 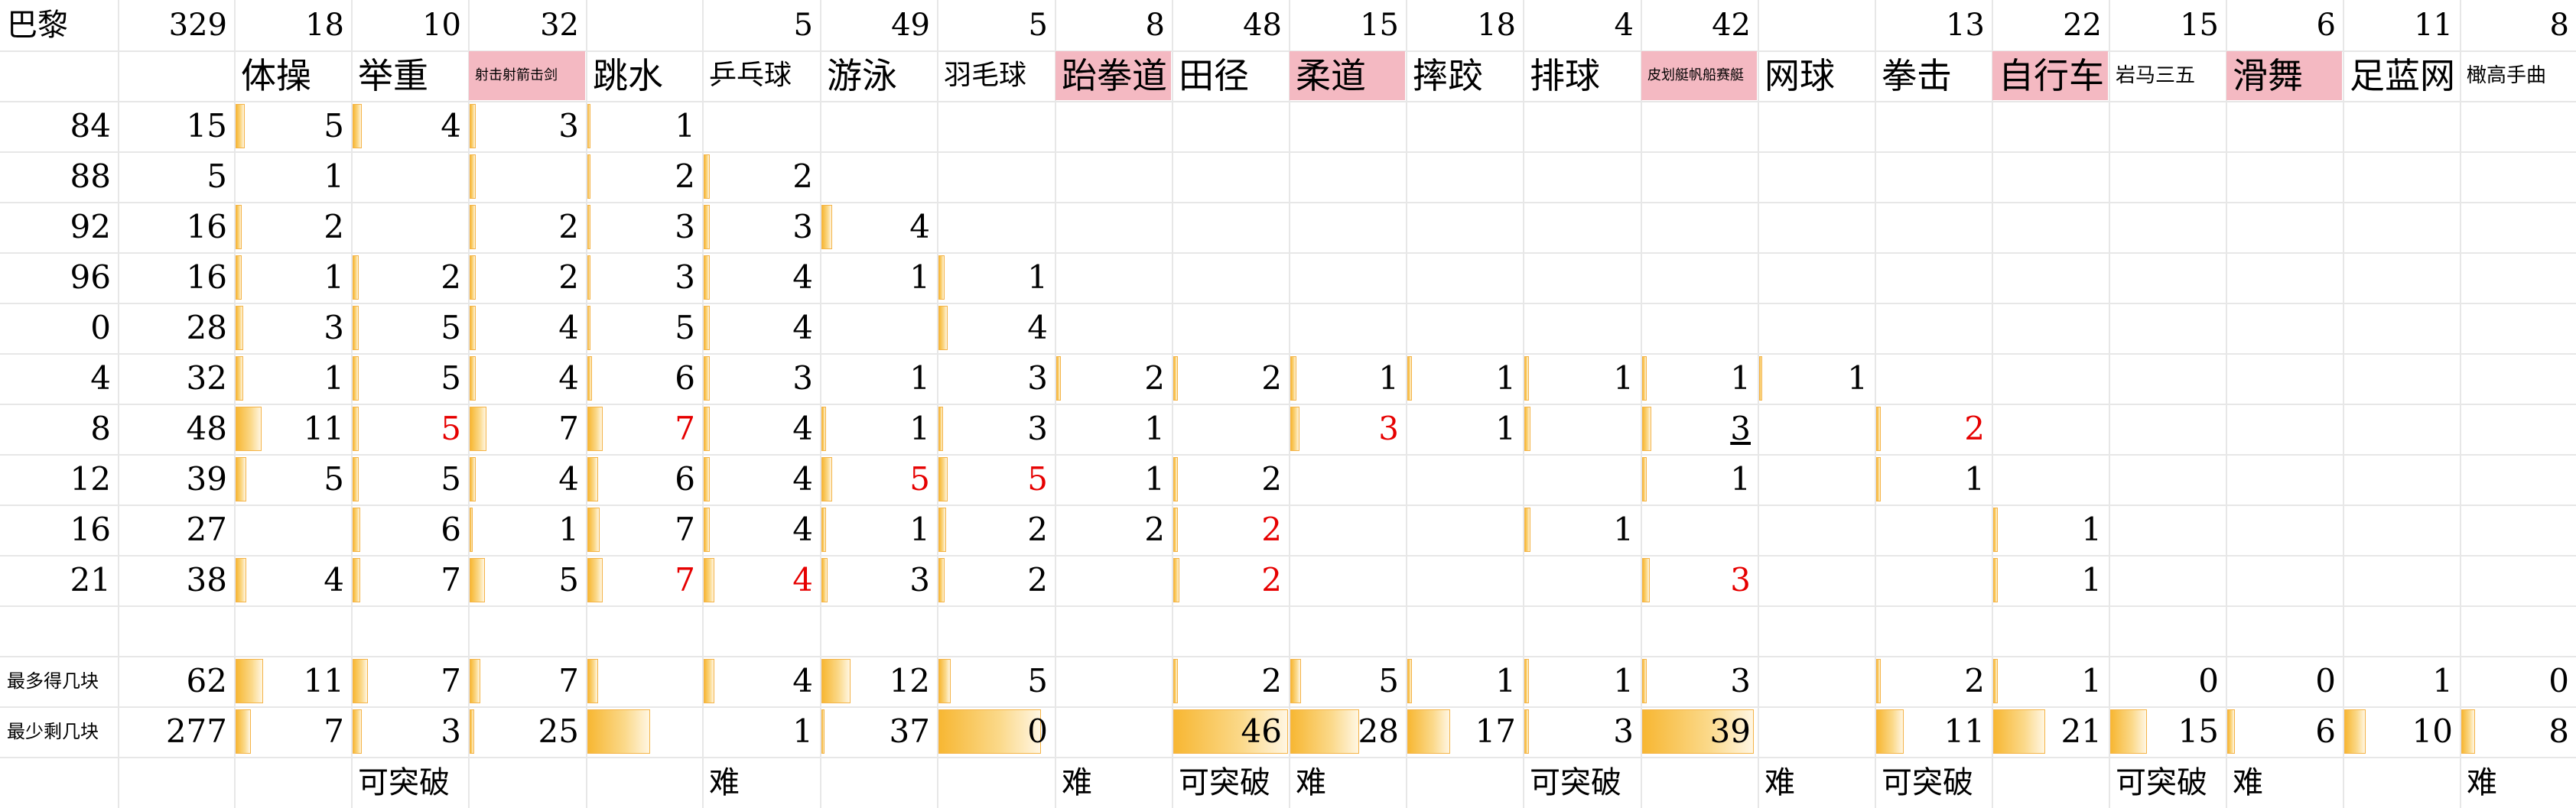 What do you see at coordinates (2518, 681) in the screenshot?
I see `max-value-cell: 0` at bounding box center [2518, 681].